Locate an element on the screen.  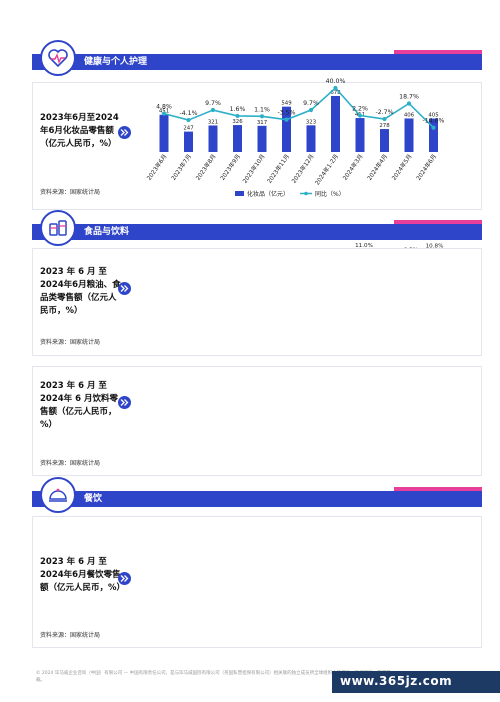
yoy-value-label: -14.6% is located at coordinates (434, 121).